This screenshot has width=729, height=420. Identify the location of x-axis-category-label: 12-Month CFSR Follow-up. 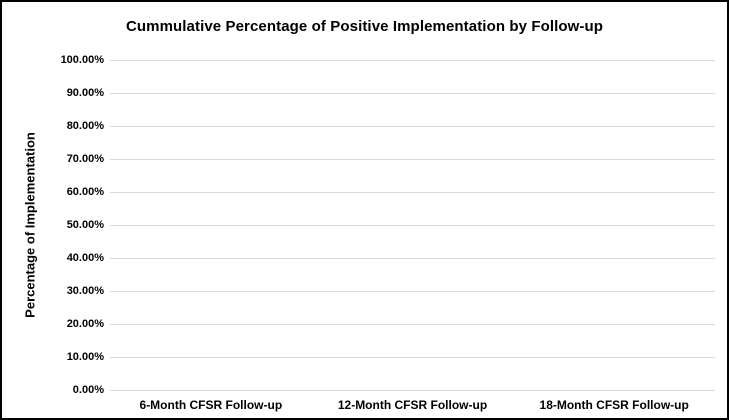
(412, 405).